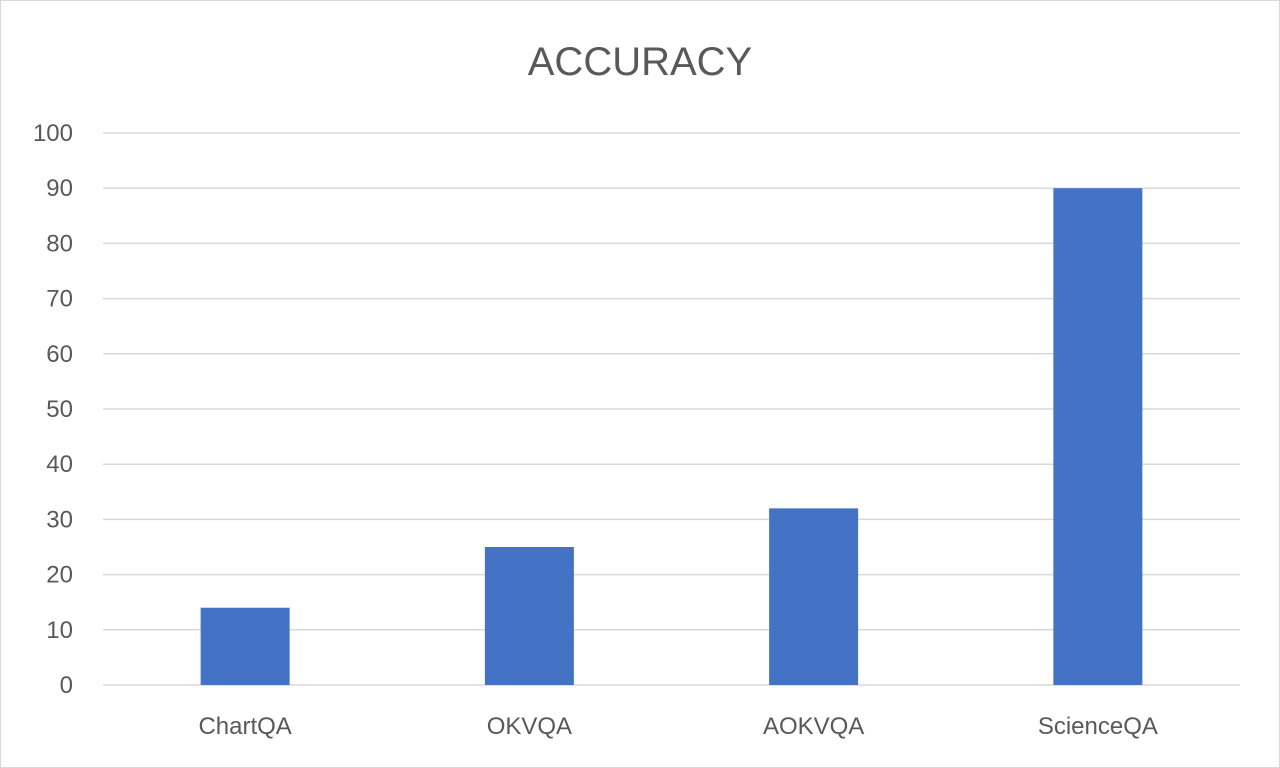  What do you see at coordinates (59, 519) in the screenshot?
I see `y-tick-label: 30` at bounding box center [59, 519].